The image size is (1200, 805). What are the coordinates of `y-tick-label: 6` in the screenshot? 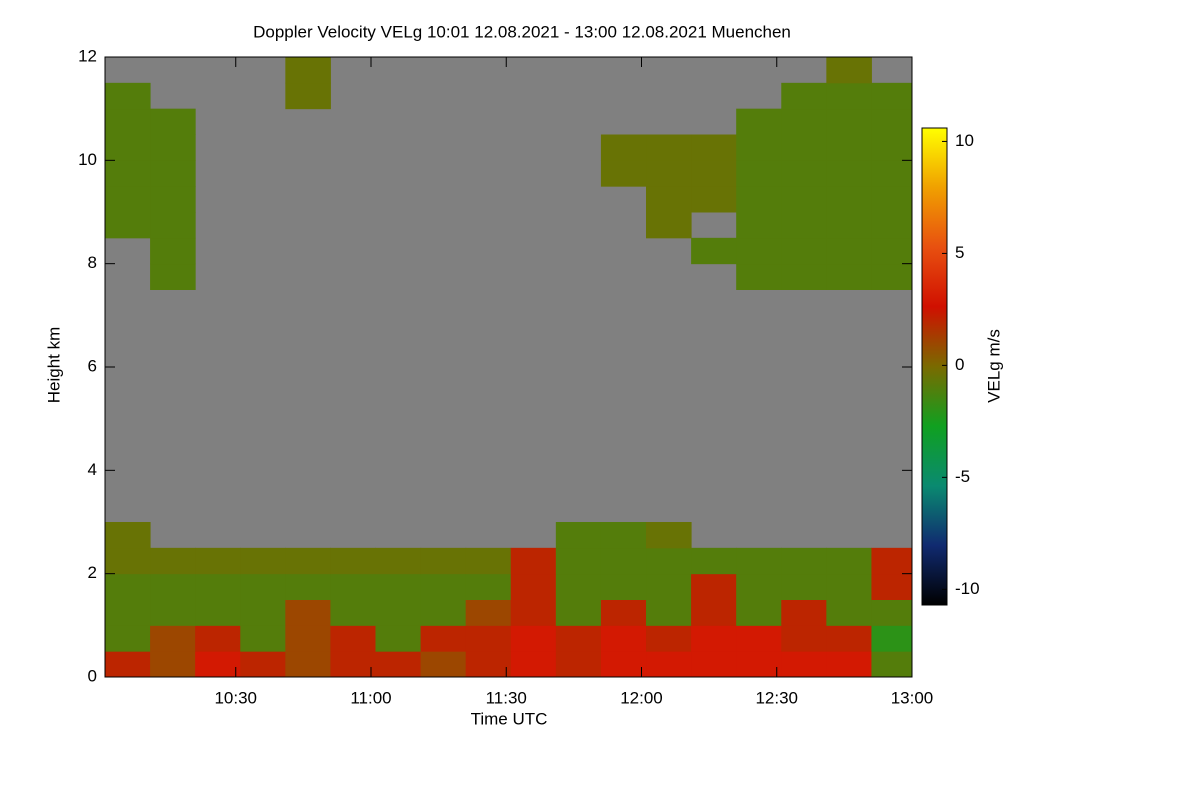 It's located at (92, 365).